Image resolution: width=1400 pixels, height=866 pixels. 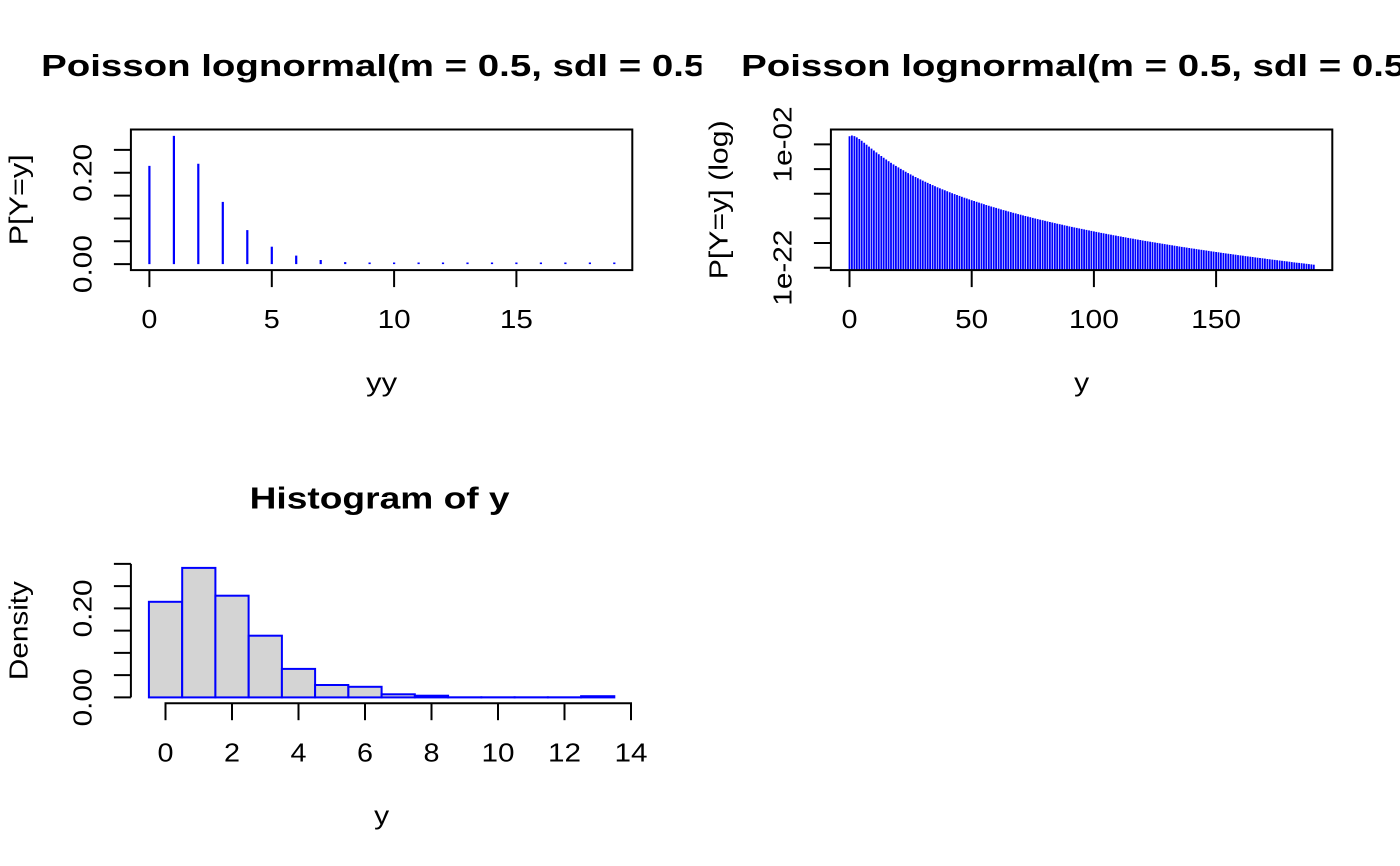 What do you see at coordinates (631, 753) in the screenshot?
I see `svg-text: 14` at bounding box center [631, 753].